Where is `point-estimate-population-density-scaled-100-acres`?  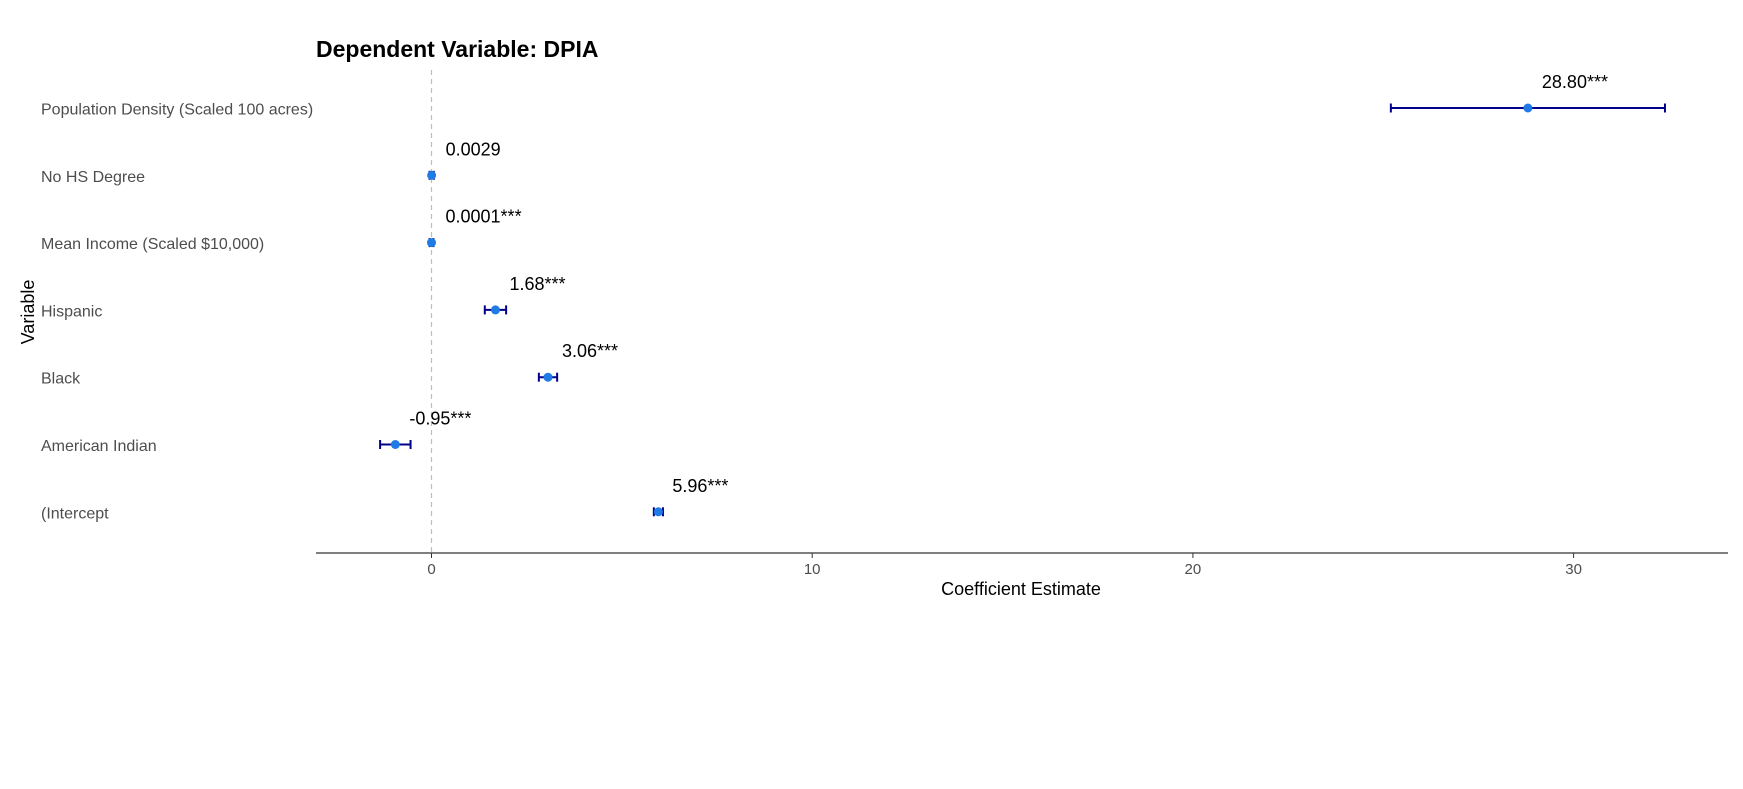
point-estimate-population-density-scaled-100-acres is located at coordinates (1527, 108).